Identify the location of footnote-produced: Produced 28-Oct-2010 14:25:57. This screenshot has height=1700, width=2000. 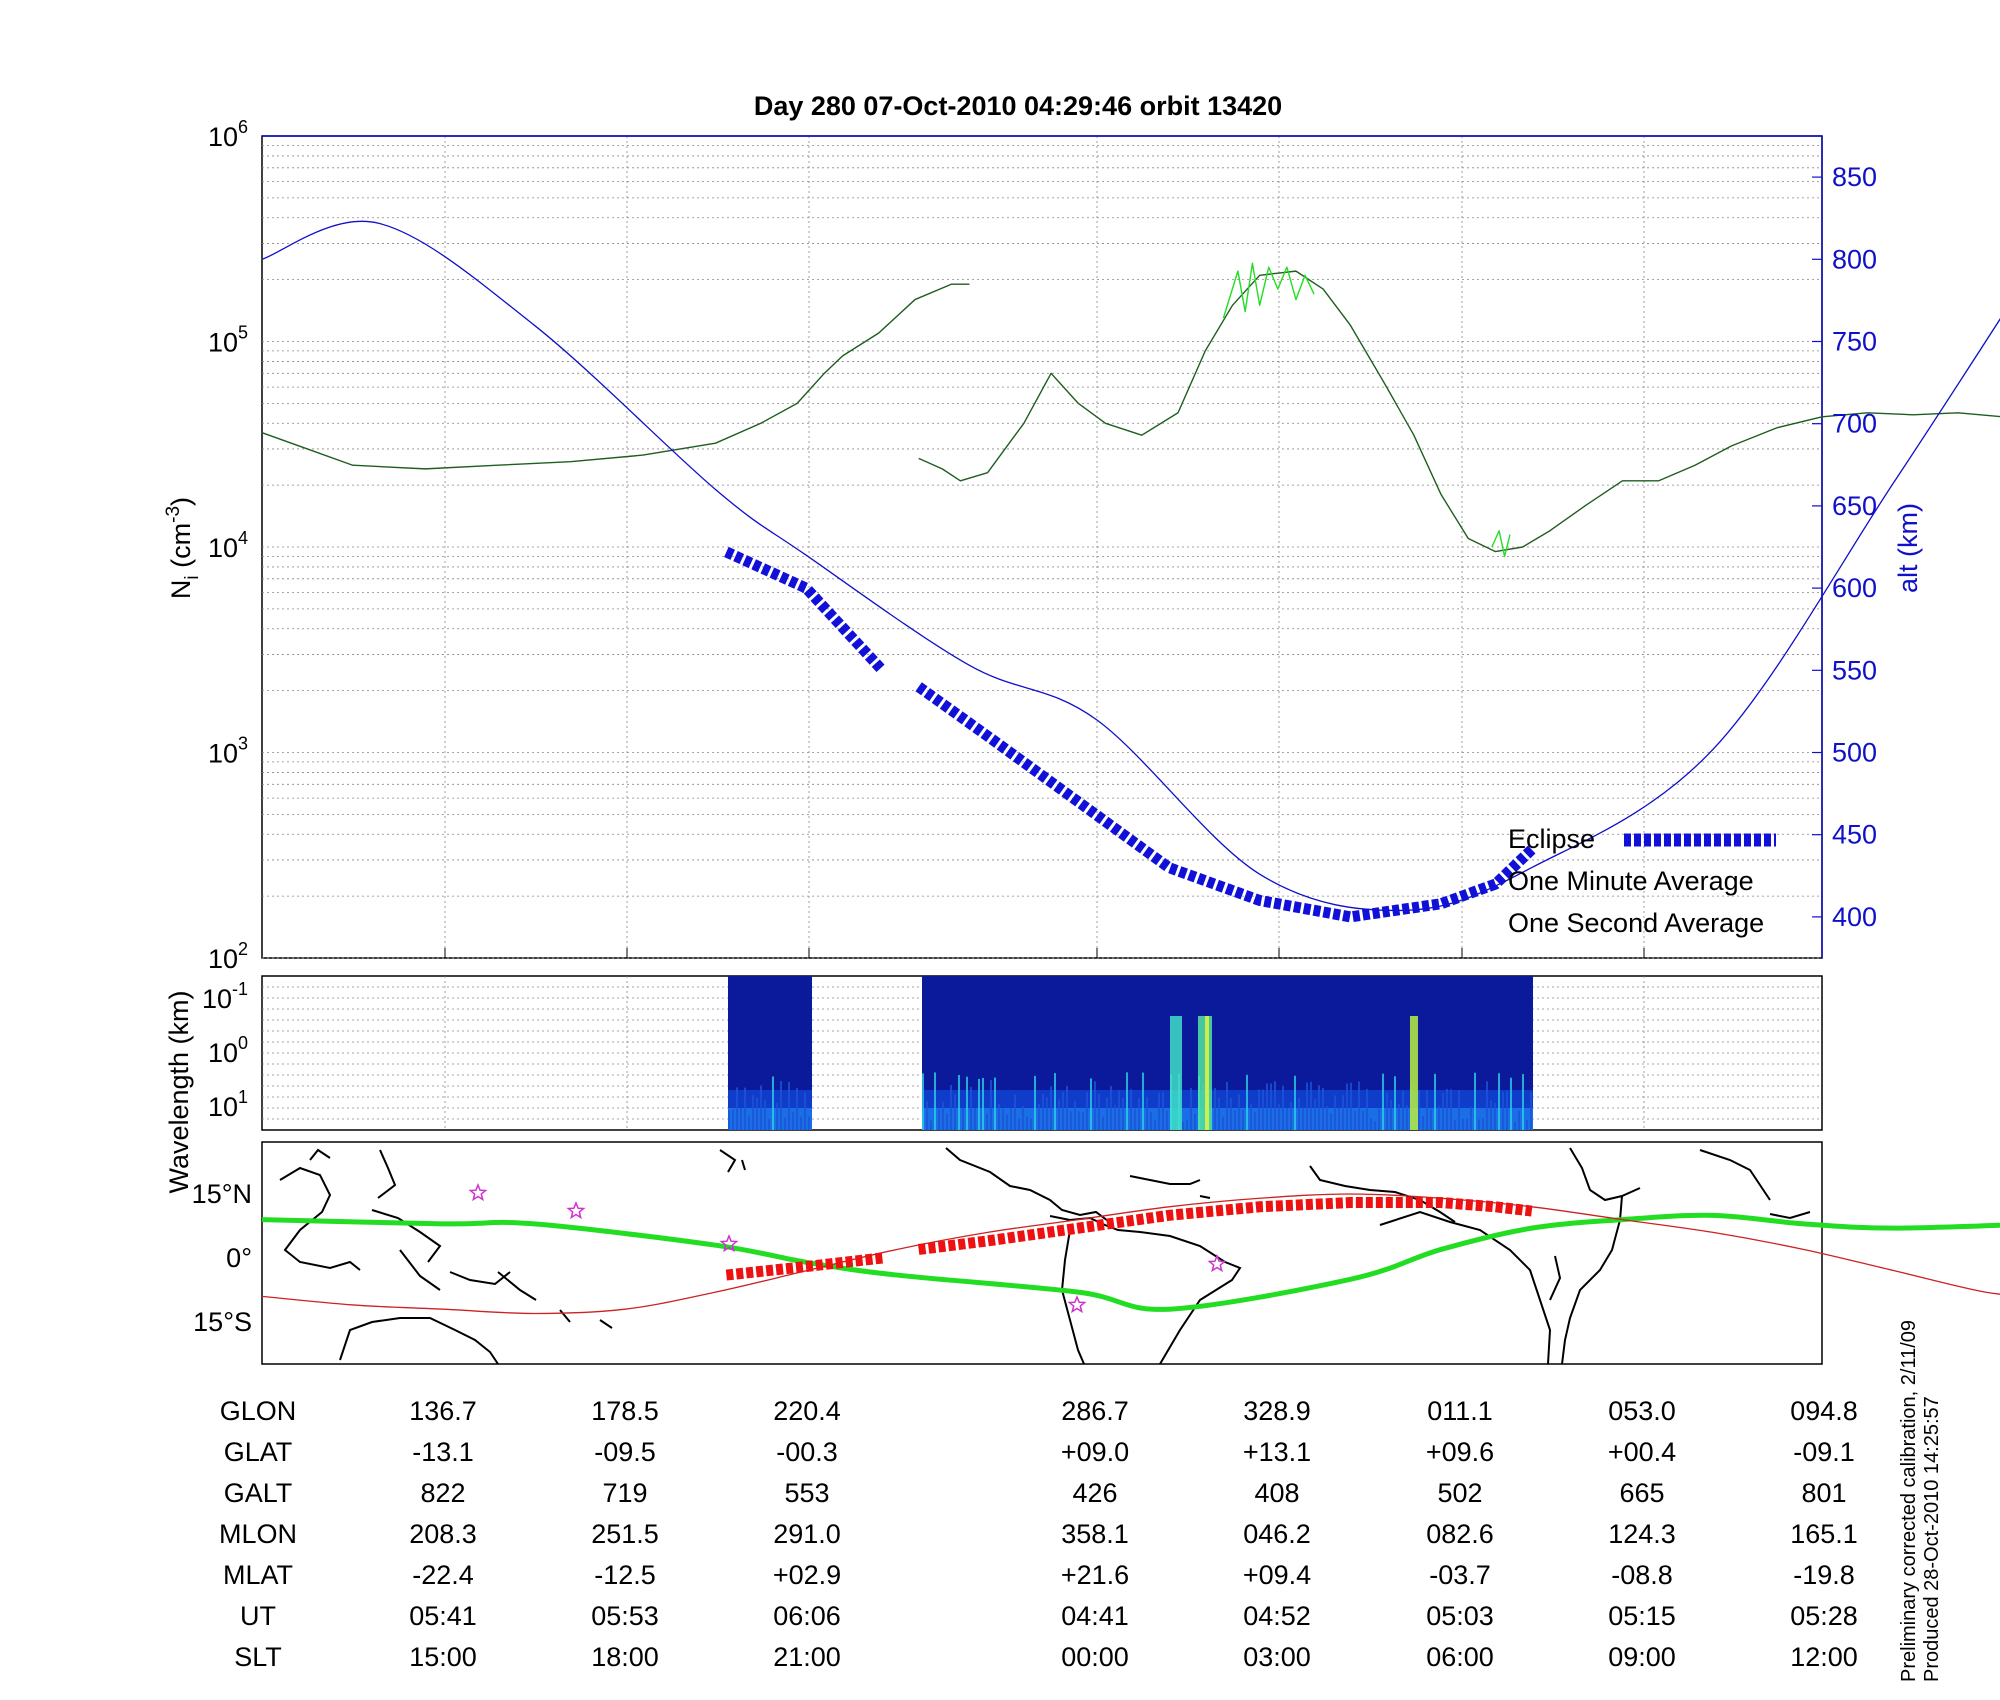
(1932, 1539).